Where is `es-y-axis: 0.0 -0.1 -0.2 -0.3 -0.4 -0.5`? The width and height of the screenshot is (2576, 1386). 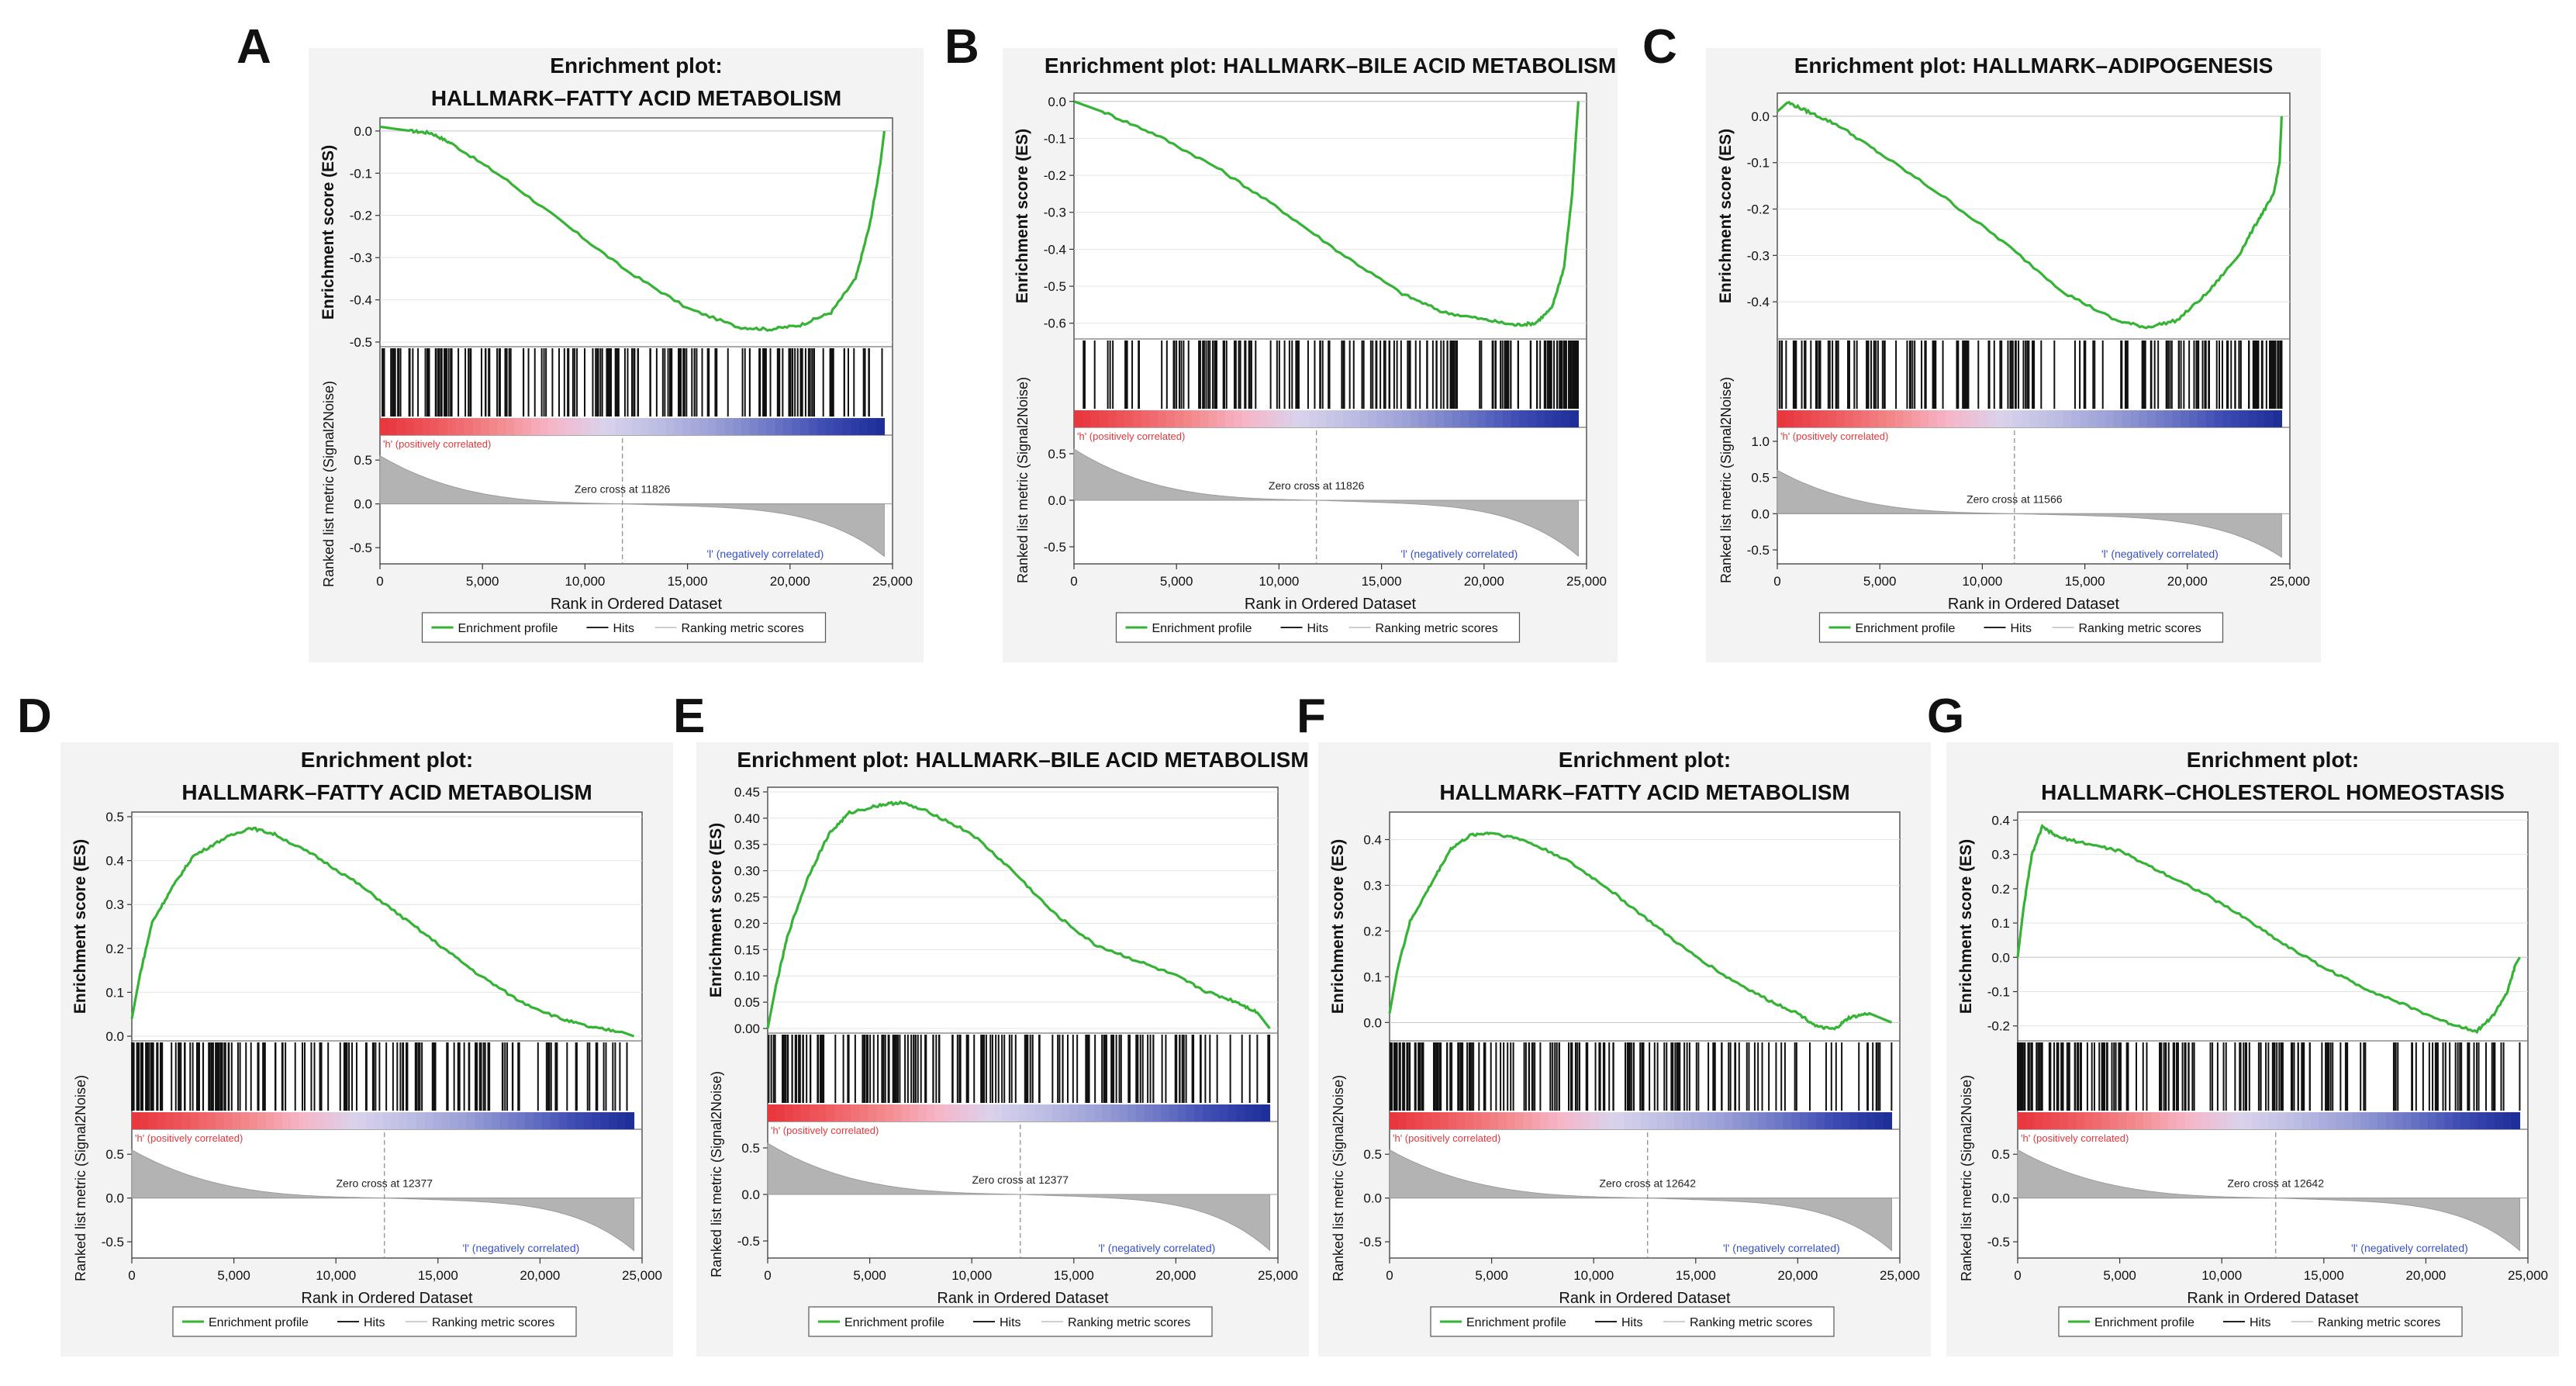
es-y-axis: 0.0 -0.1 -0.2 -0.3 -0.4 -0.5 is located at coordinates (621, 237).